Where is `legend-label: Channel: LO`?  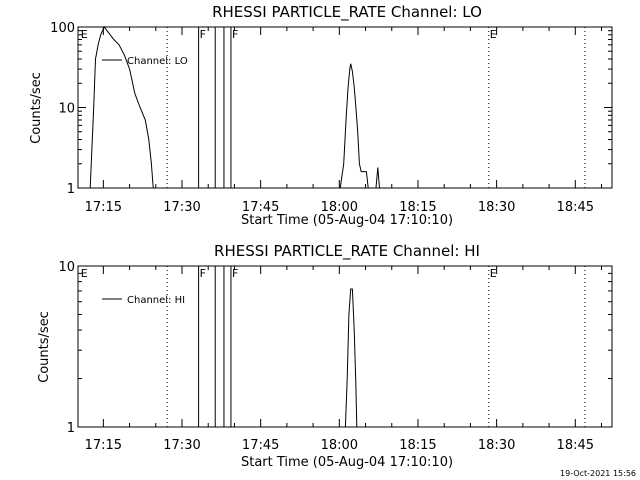 legend-label: Channel: LO is located at coordinates (157, 61).